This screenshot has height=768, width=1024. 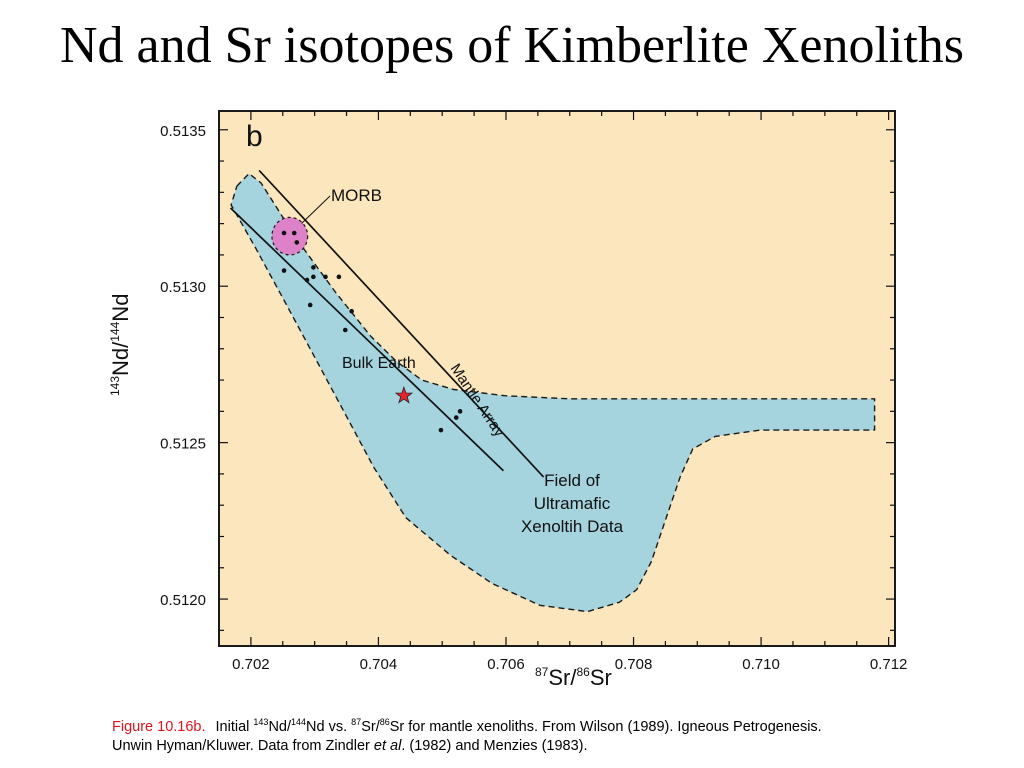 What do you see at coordinates (506, 664) in the screenshot?
I see `x-tick-label: 0.706` at bounding box center [506, 664].